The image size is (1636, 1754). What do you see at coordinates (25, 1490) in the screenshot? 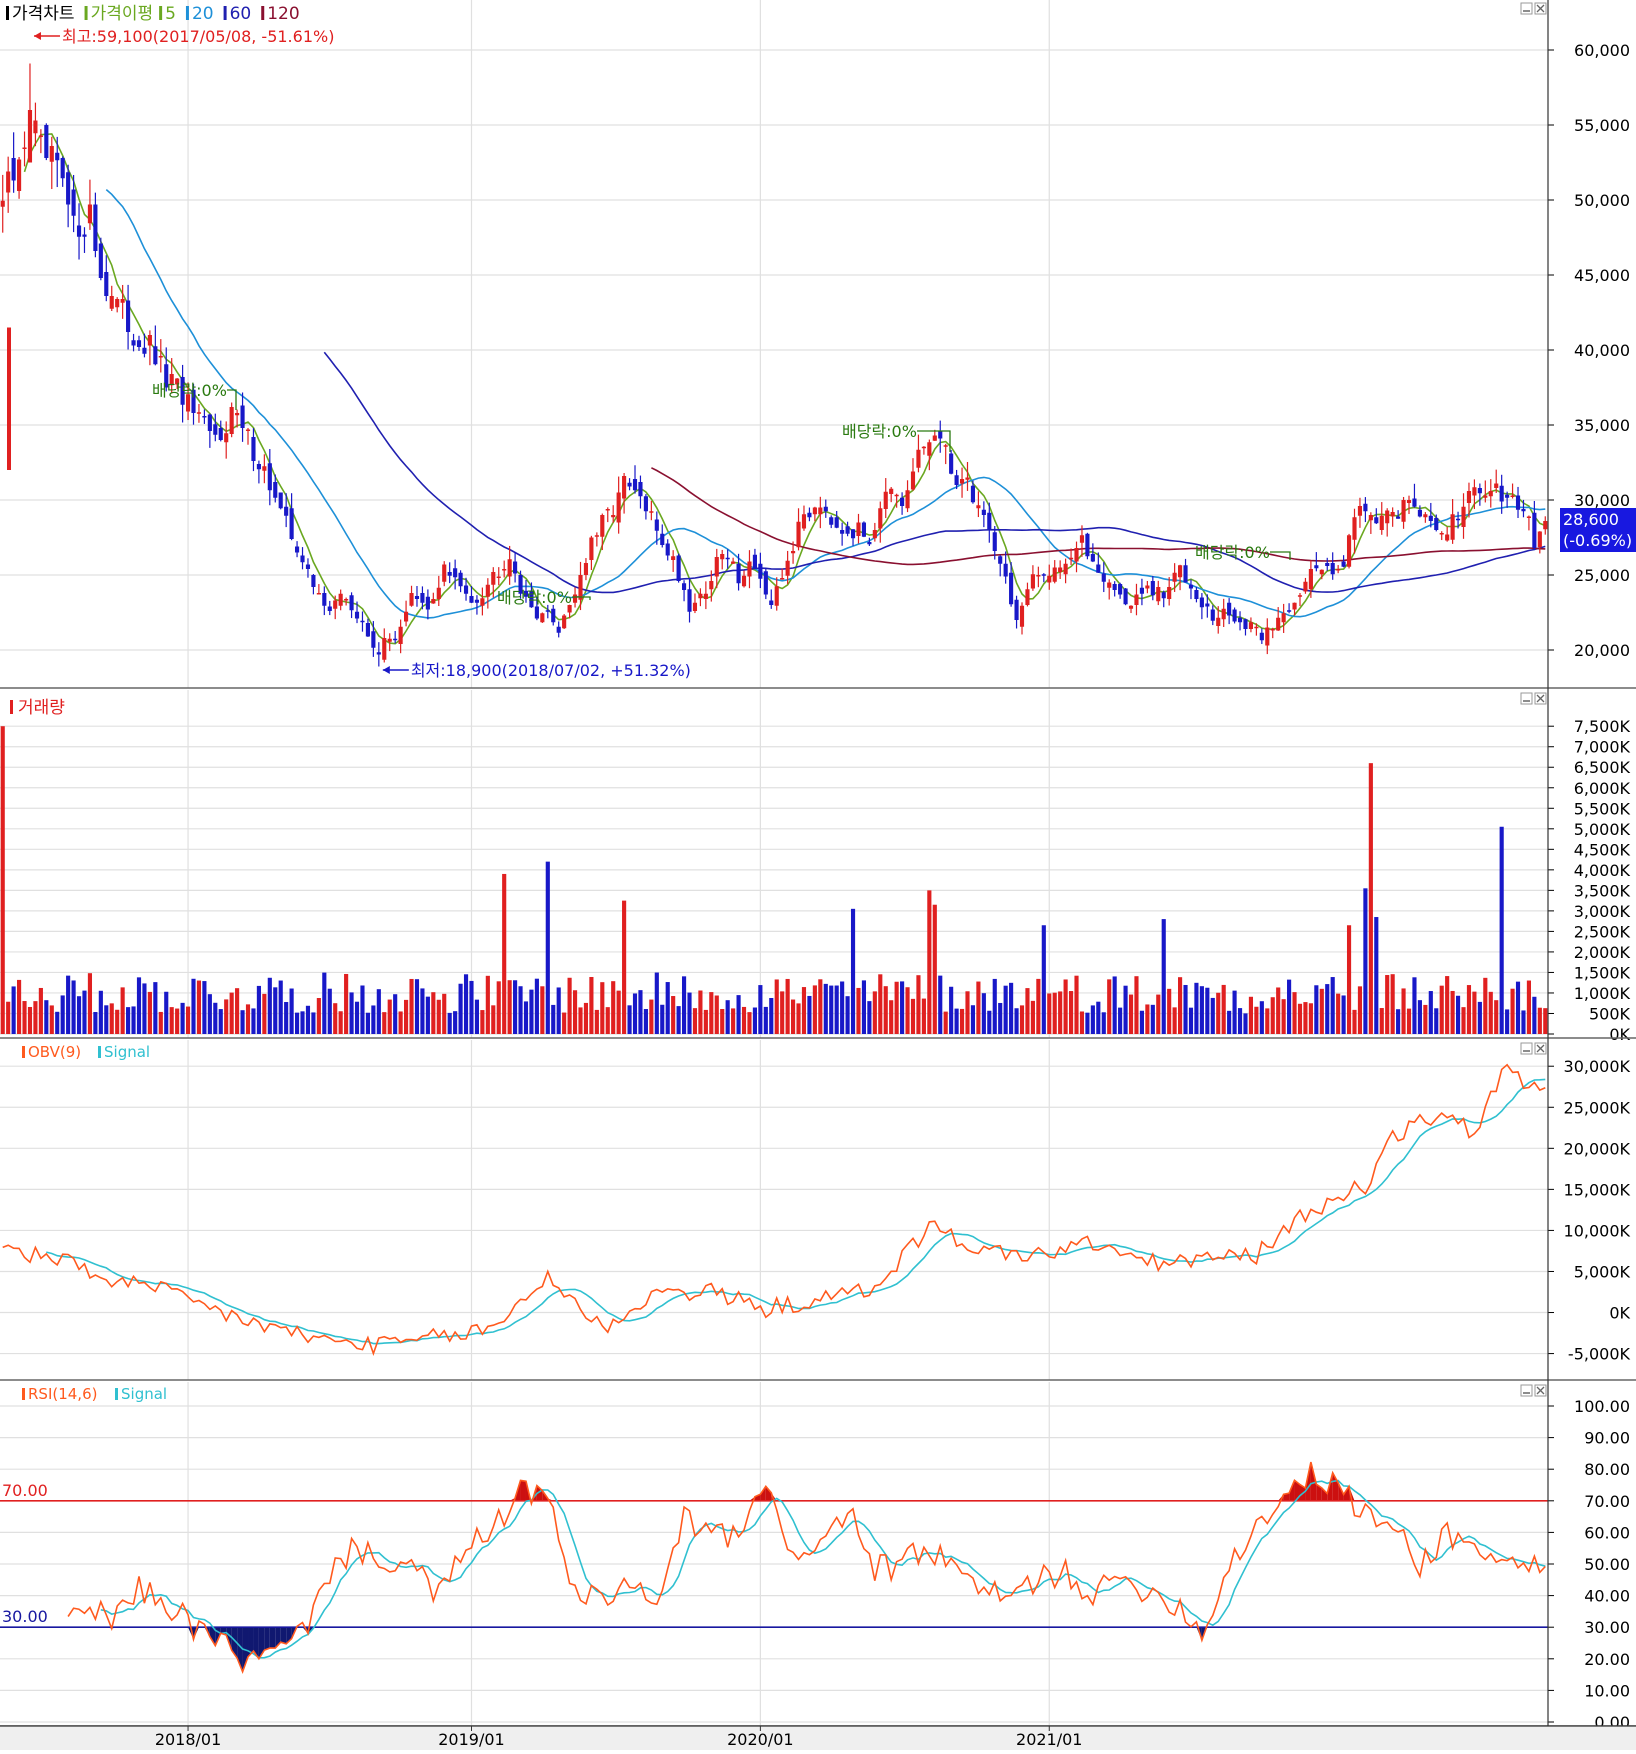
I see `rsi-level-70-label: 70.00` at bounding box center [25, 1490].